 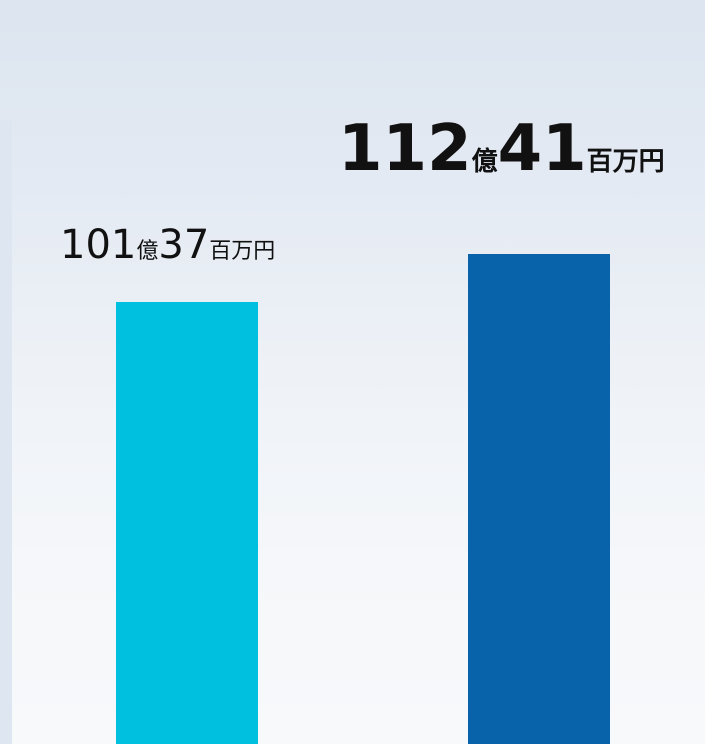 I want to click on label-previous-million-unit: 百万円, so click(x=242, y=251).